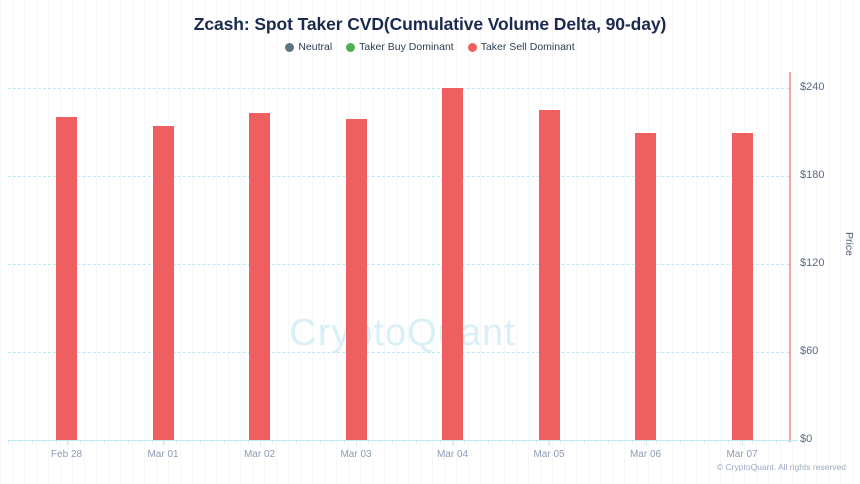 This screenshot has height=484, width=860. Describe the element at coordinates (452, 454) in the screenshot. I see `x-axis-tick-label: Mar 04` at that location.